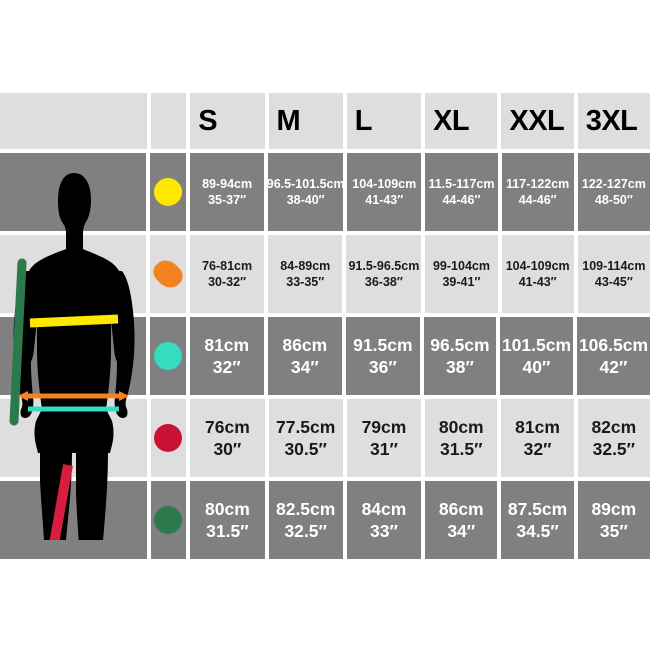 The width and height of the screenshot is (650, 650). I want to click on measurement-cell: 79cm 31″, so click(384, 438).